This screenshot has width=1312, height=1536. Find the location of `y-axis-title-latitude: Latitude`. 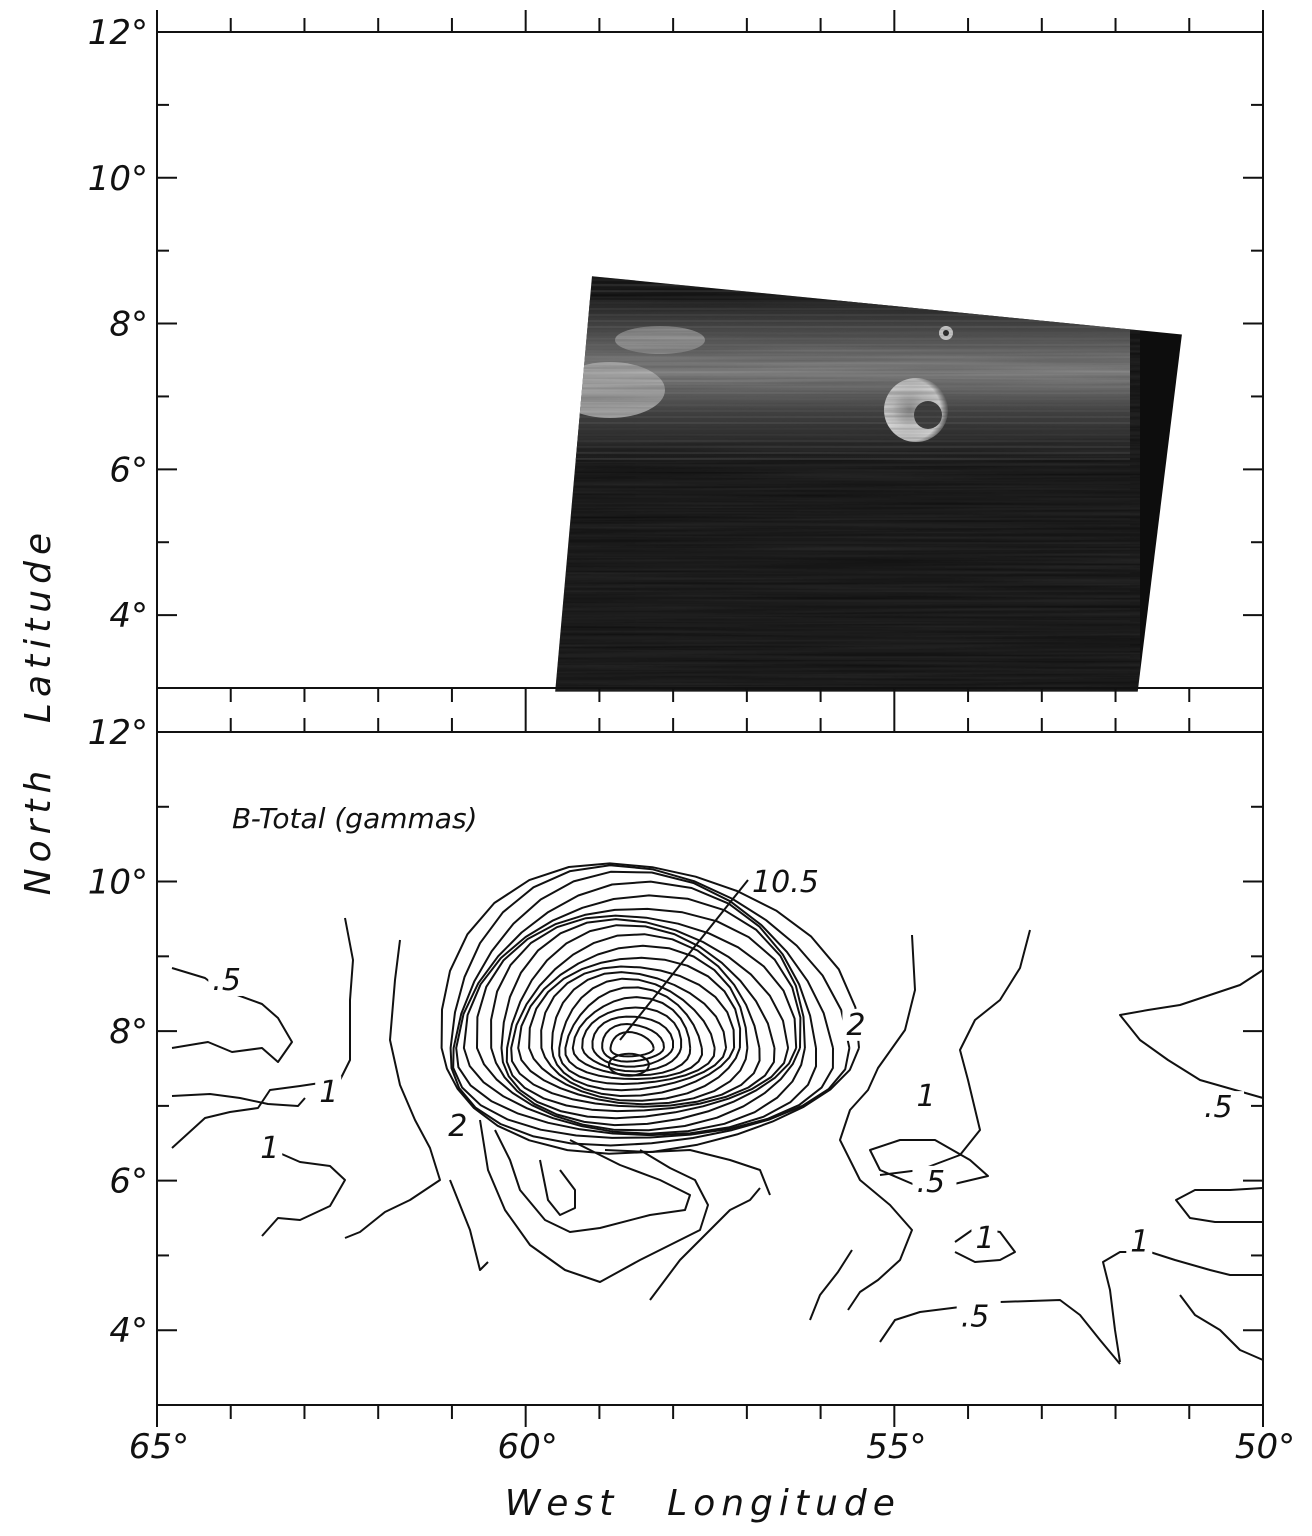

y-axis-title-latitude: Latitude is located at coordinates (38, 625).